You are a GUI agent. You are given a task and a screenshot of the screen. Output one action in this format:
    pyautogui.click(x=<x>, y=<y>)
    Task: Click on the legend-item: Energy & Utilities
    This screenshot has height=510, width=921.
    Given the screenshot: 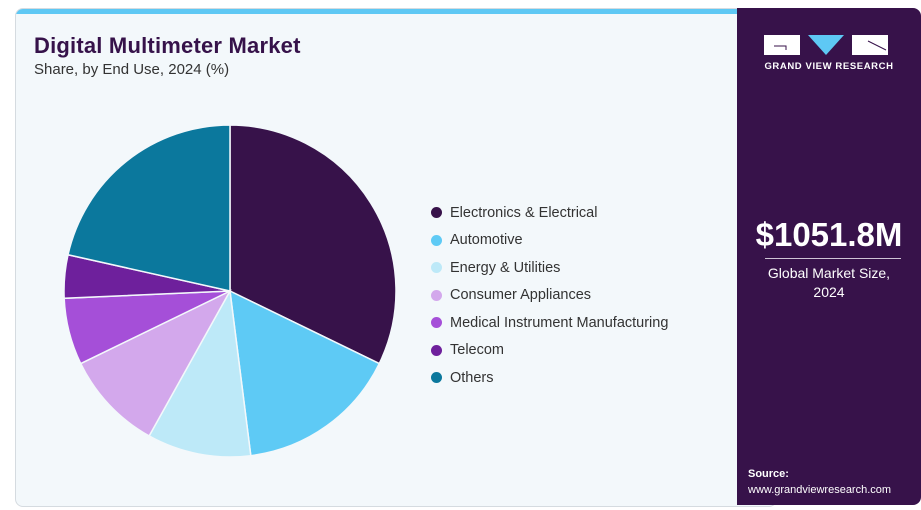 What is the action you would take?
    pyautogui.click(x=549, y=268)
    